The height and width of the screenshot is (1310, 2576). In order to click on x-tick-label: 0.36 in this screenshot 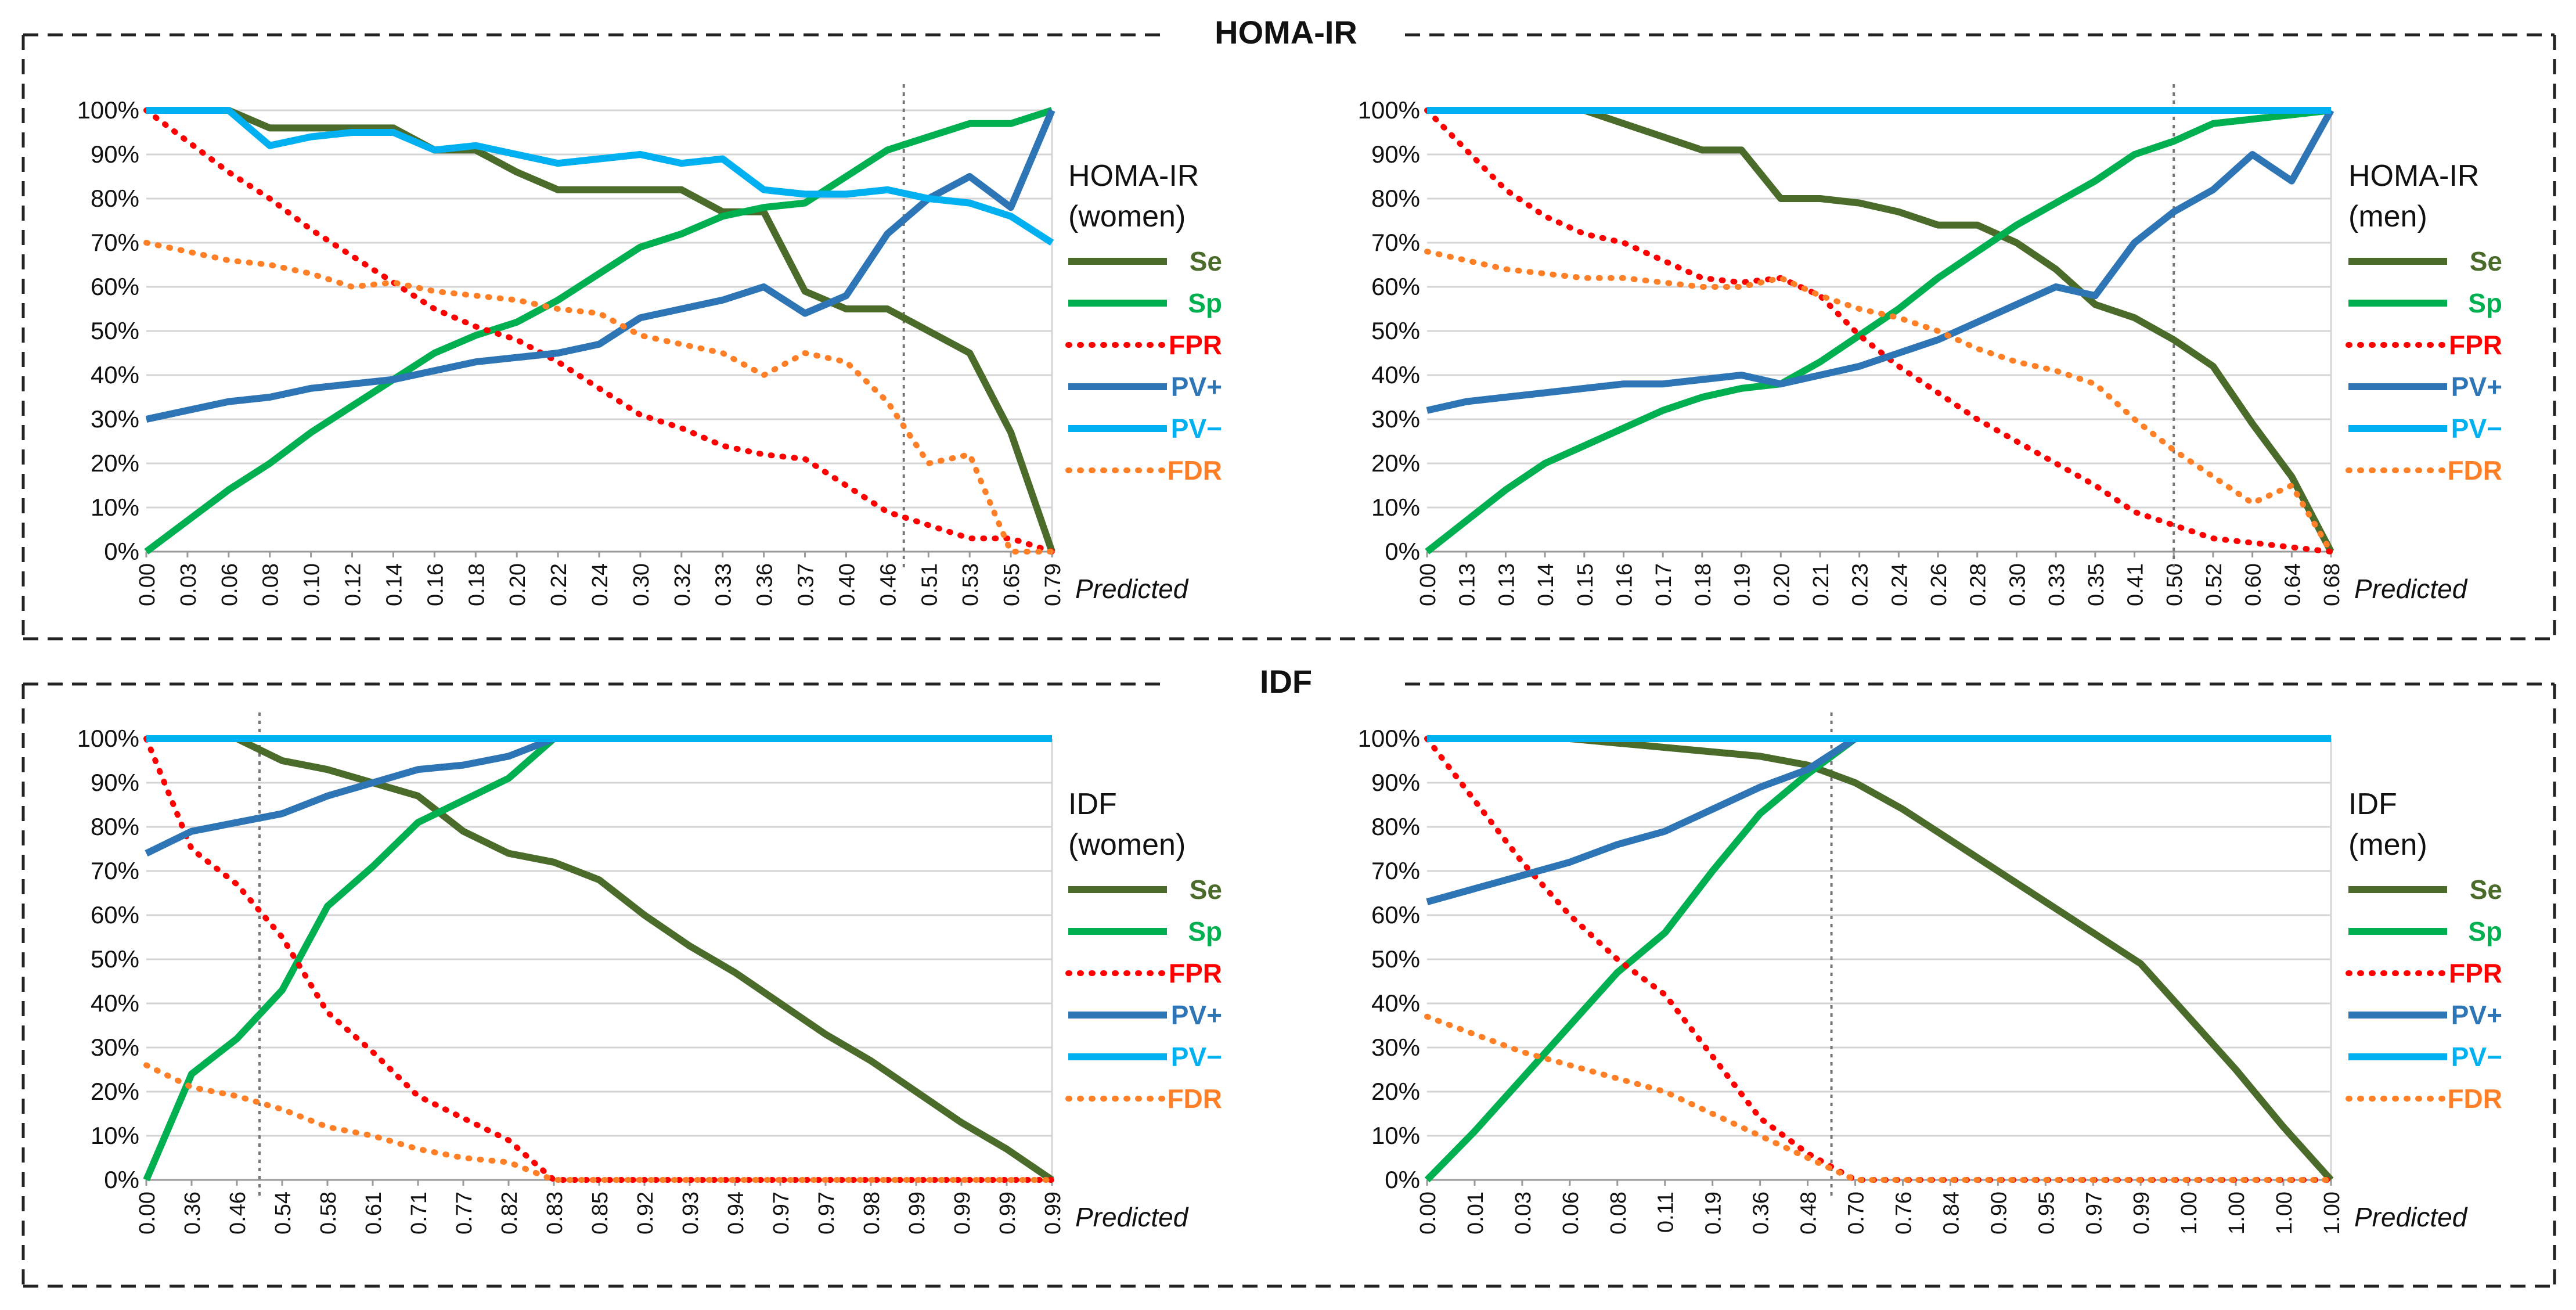, I will do `click(1761, 1213)`.